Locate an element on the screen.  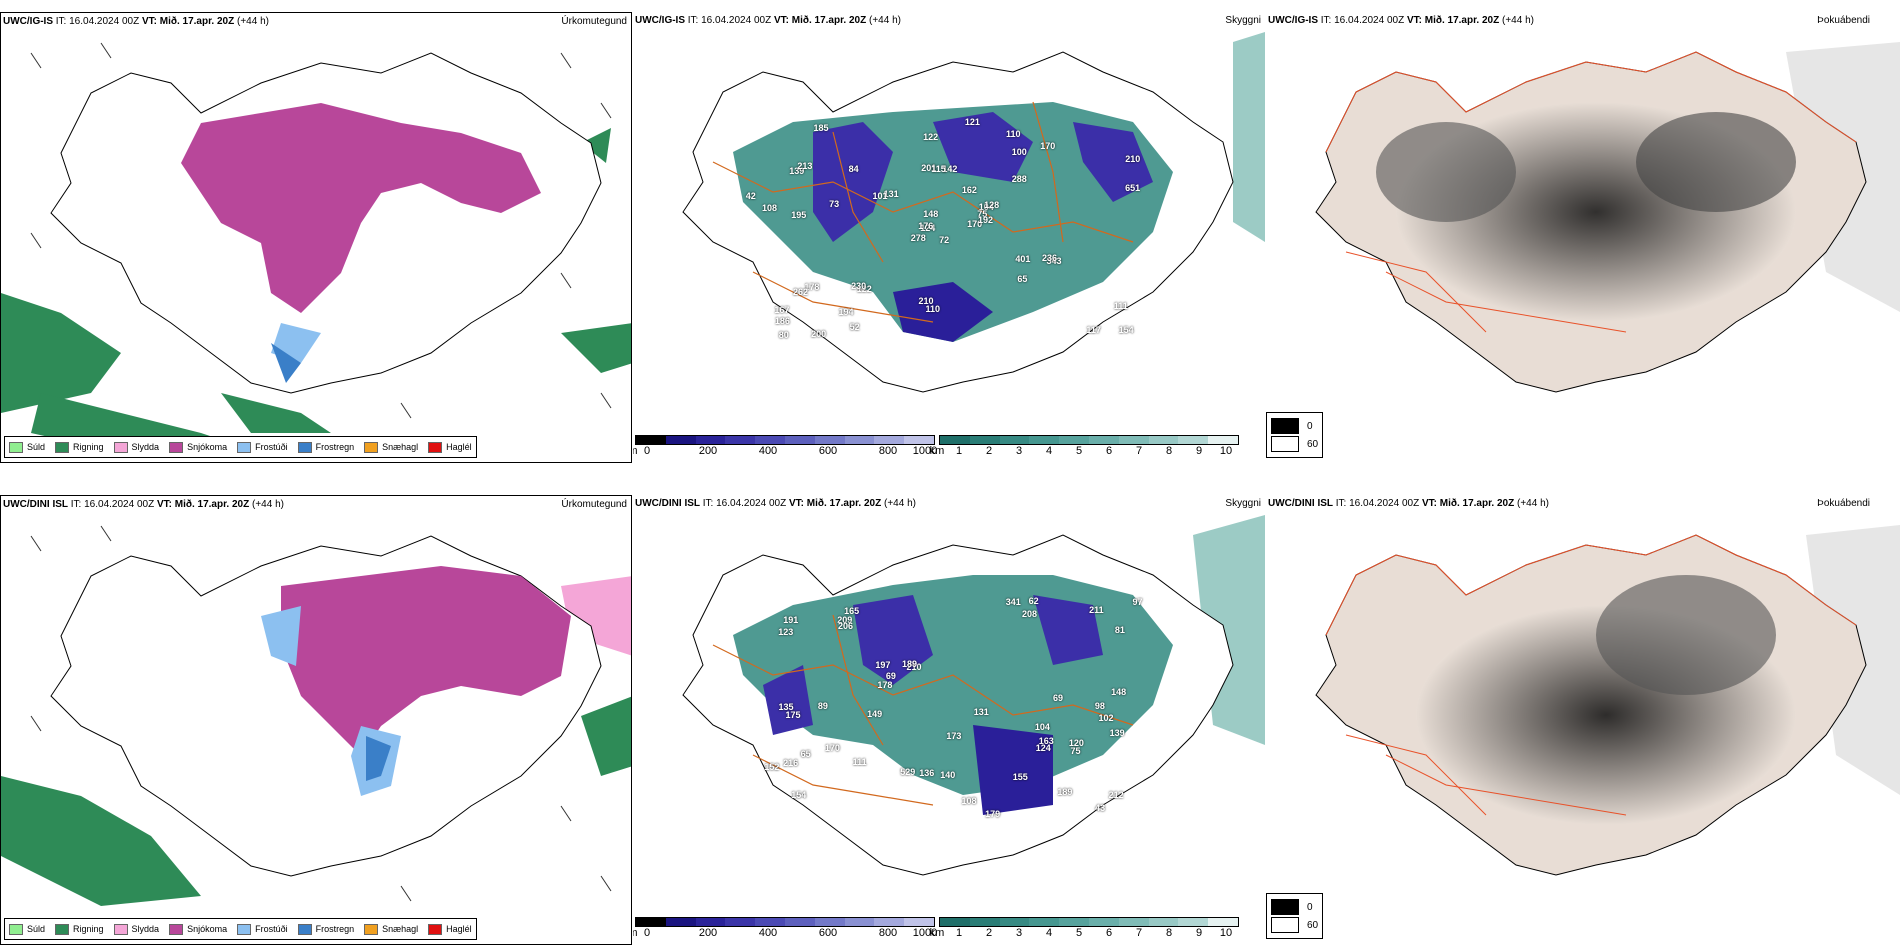
visibility-value-label: 139 is located at coordinates (797, 170).